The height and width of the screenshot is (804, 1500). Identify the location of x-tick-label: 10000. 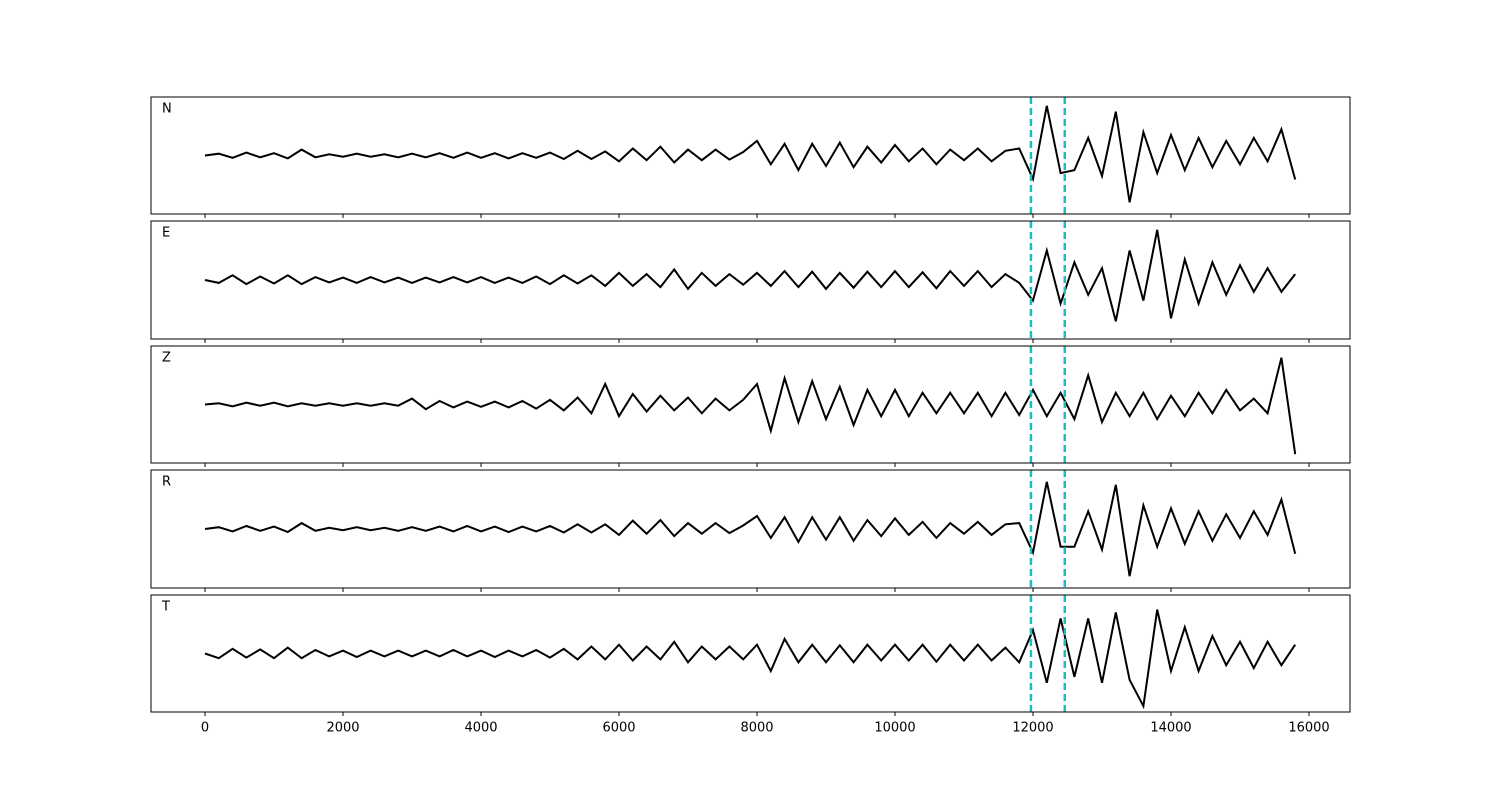
(894, 728).